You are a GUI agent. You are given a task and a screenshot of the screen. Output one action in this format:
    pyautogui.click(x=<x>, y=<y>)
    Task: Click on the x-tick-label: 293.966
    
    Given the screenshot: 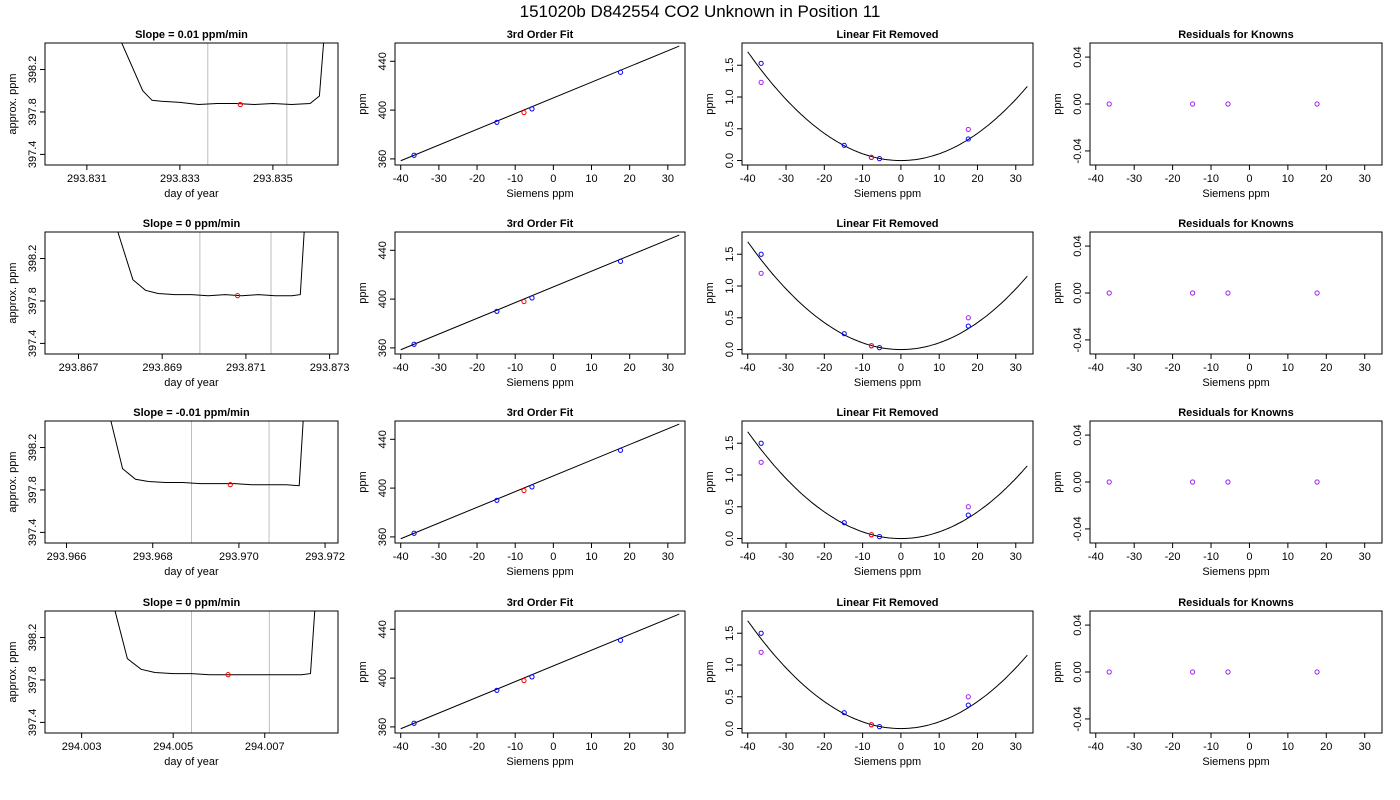 What is the action you would take?
    pyautogui.click(x=67, y=557)
    